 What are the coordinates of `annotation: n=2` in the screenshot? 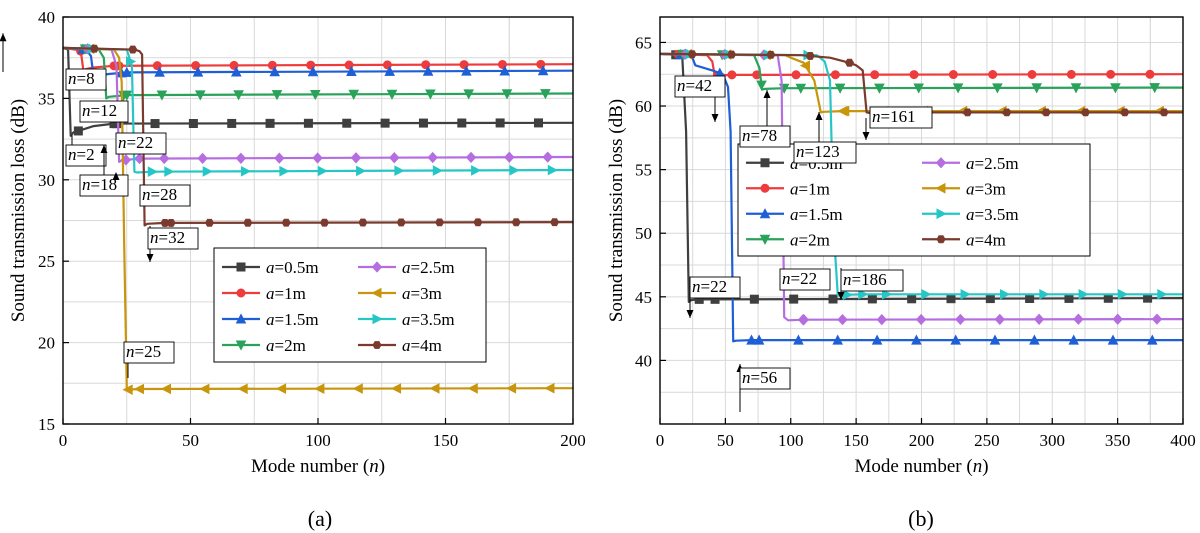 It's located at (86, 151).